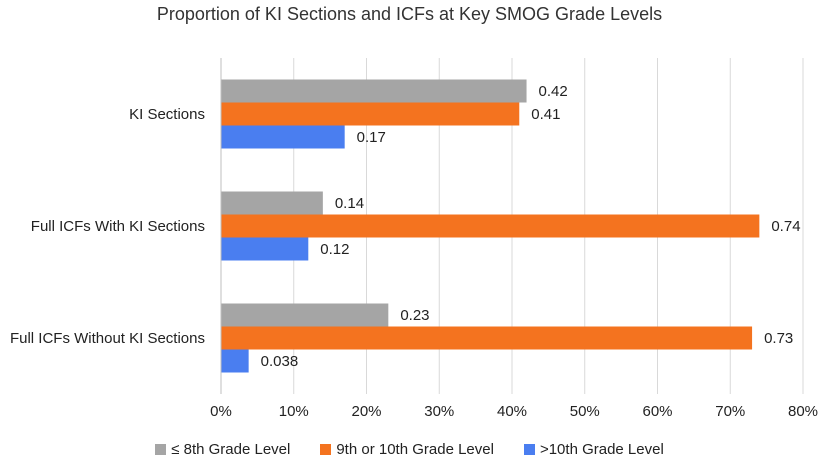  What do you see at coordinates (778, 338) in the screenshot?
I see `data-label: 0.73` at bounding box center [778, 338].